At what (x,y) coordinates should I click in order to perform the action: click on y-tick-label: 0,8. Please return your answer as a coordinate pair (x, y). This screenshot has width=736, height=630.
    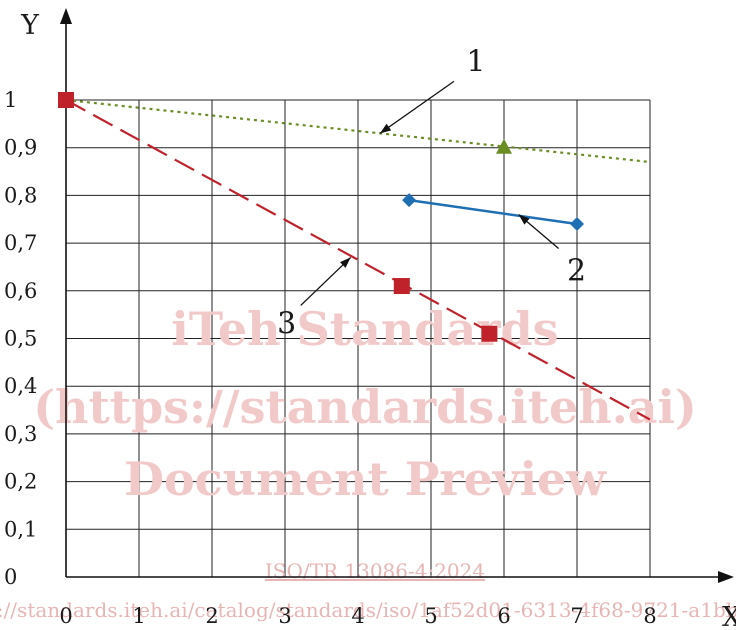
    Looking at the image, I should click on (20, 195).